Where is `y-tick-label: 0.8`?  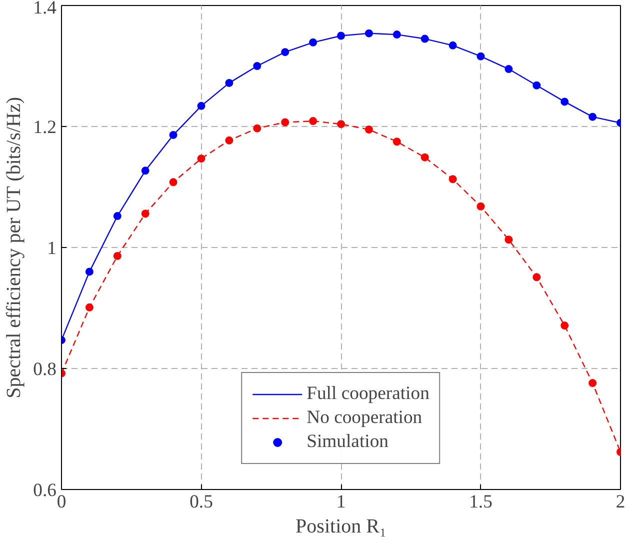 y-tick-label: 0.8 is located at coordinates (45, 369).